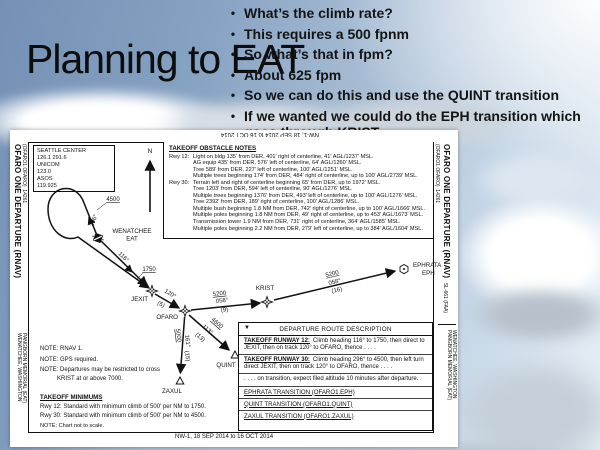 Image resolution: width=600 pixels, height=450 pixels. What do you see at coordinates (217, 324) in the screenshot?
I see `leg-altitude: 4600` at bounding box center [217, 324].